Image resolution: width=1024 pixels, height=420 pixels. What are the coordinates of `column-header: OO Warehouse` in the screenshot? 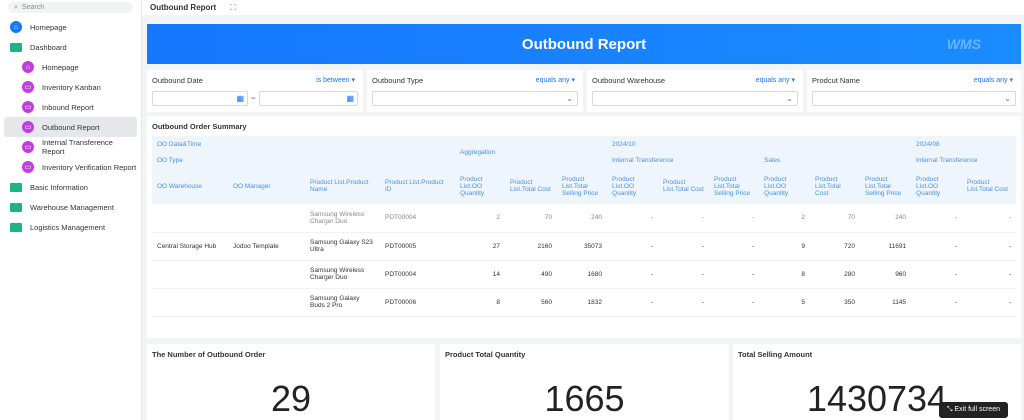 It's located at (190, 186).